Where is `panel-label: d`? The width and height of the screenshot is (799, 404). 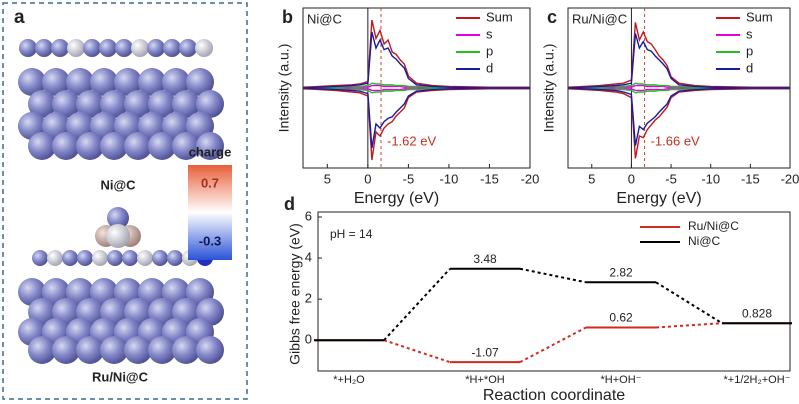
panel-label: d is located at coordinates (289, 204).